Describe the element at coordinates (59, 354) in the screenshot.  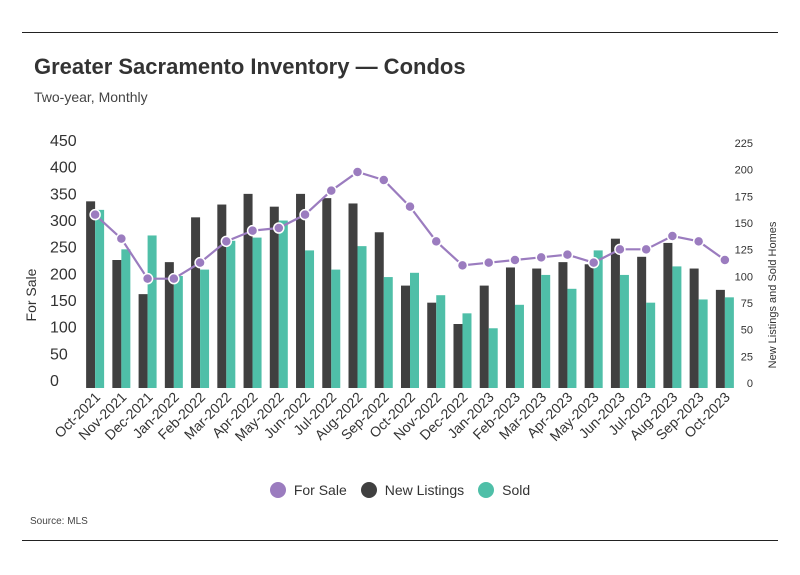
I see `y-left-tick-label: 50` at that location.